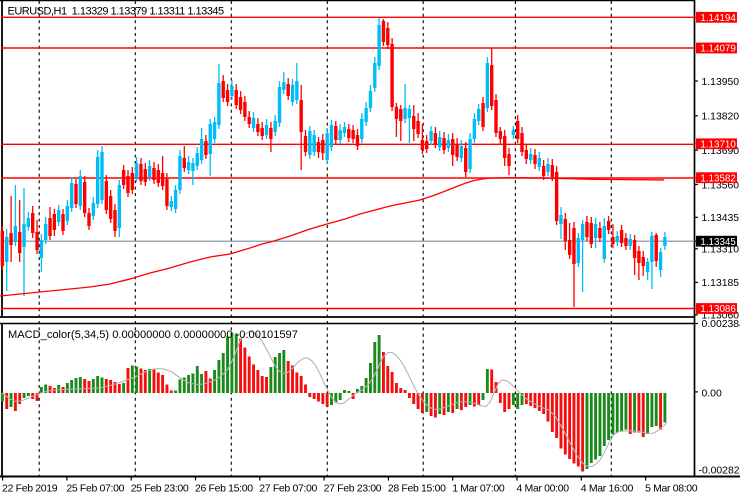 The height and width of the screenshot is (500, 740). What do you see at coordinates (718, 18) in the screenshot?
I see `svg-text: 1.14194` at bounding box center [718, 18].